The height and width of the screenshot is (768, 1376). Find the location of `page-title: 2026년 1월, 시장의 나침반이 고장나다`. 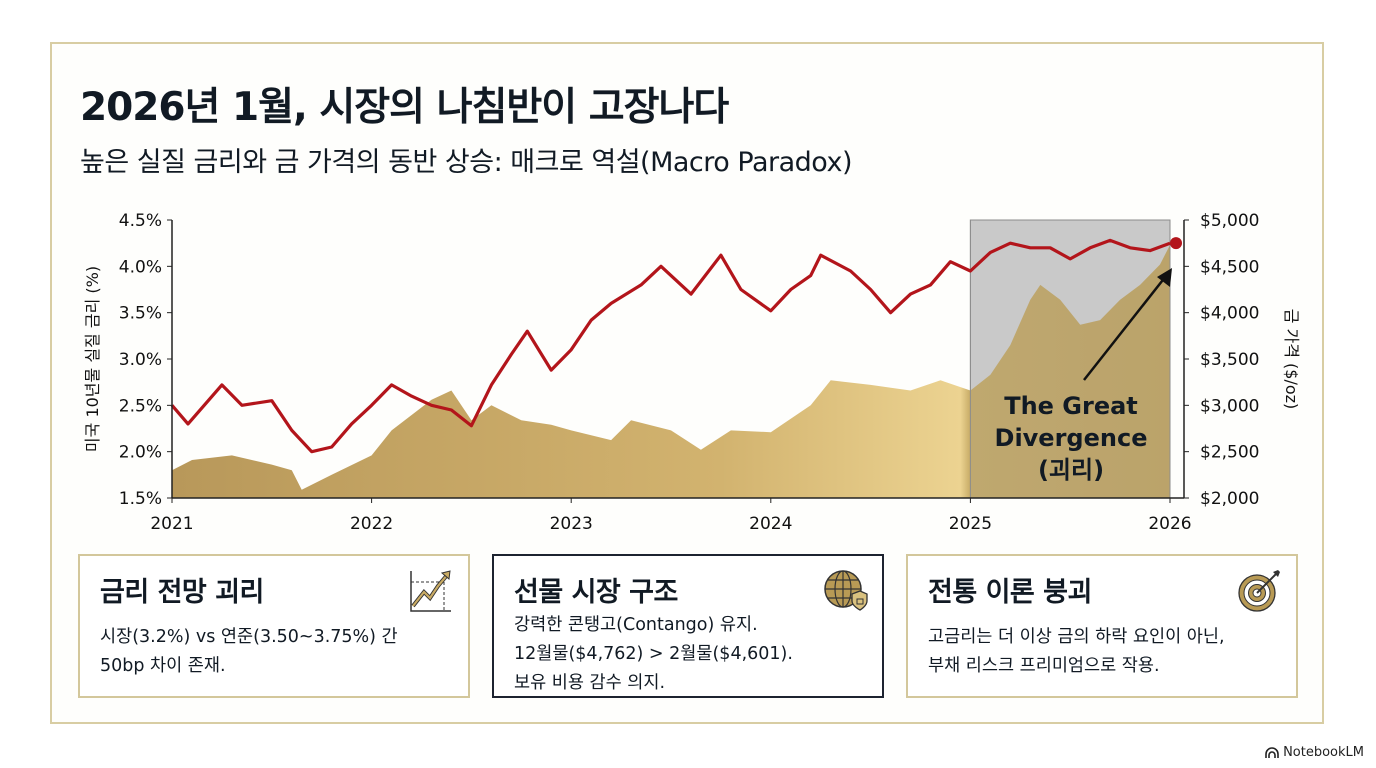

page-title: 2026년 1월, 시장의 나침반이 고장나다 is located at coordinates (404, 107).